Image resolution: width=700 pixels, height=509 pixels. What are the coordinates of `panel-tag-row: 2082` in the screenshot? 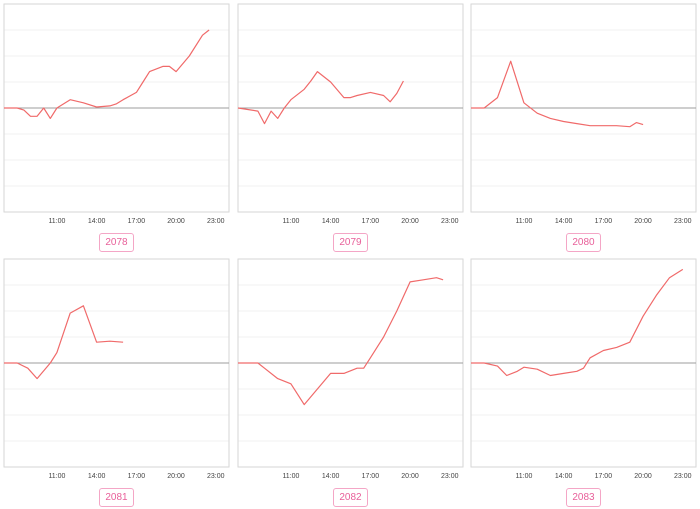 It's located at (350, 497).